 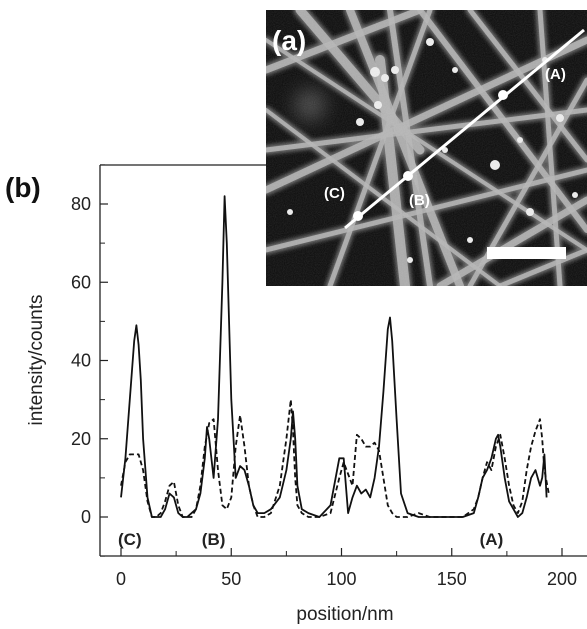 I want to click on inset-marker-b: (B), so click(x=419, y=200).